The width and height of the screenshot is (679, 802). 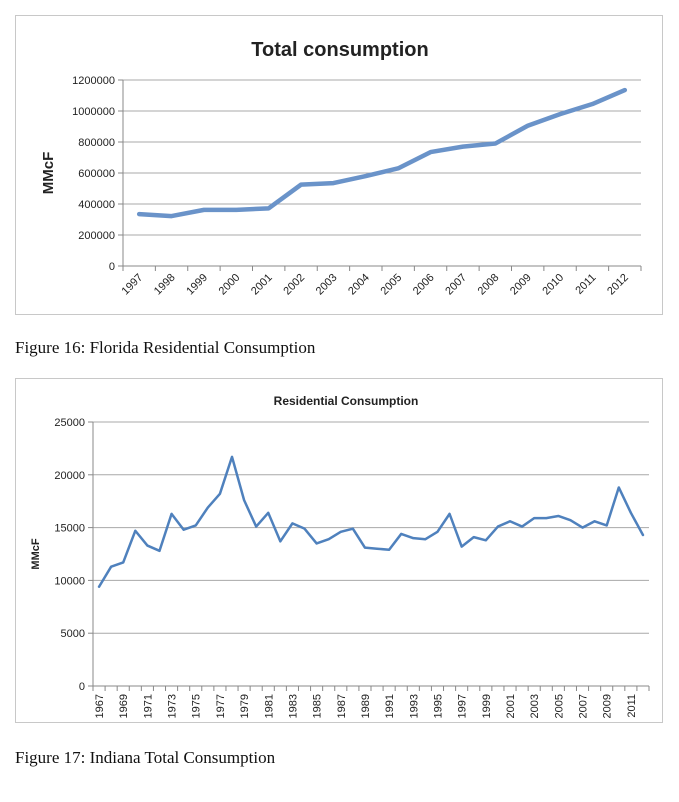 I want to click on chart-2-x-tick-label: 2007, so click(x=584, y=706).